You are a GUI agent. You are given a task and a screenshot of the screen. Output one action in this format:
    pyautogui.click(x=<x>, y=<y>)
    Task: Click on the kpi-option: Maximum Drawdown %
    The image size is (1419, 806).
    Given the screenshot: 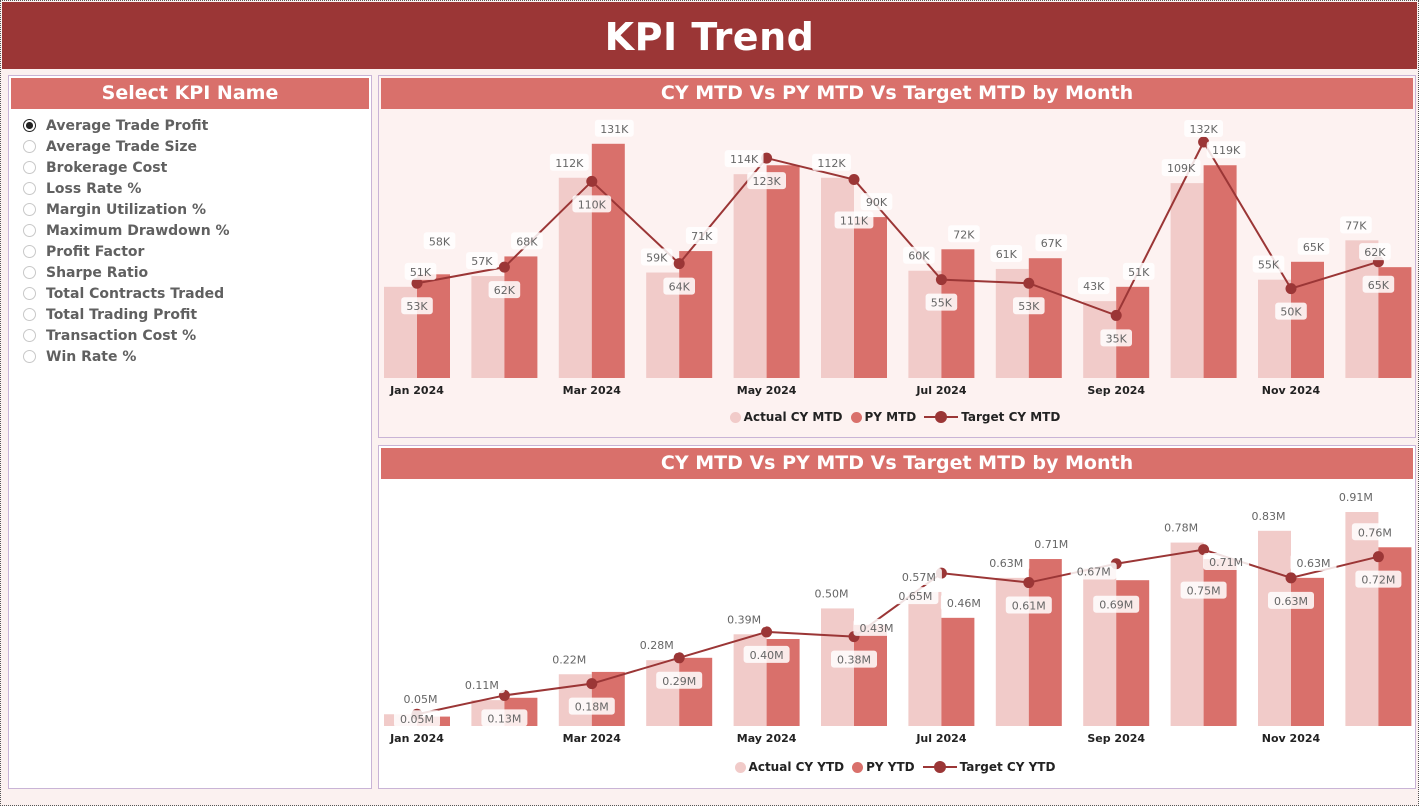 What is the action you would take?
    pyautogui.click(x=126, y=230)
    